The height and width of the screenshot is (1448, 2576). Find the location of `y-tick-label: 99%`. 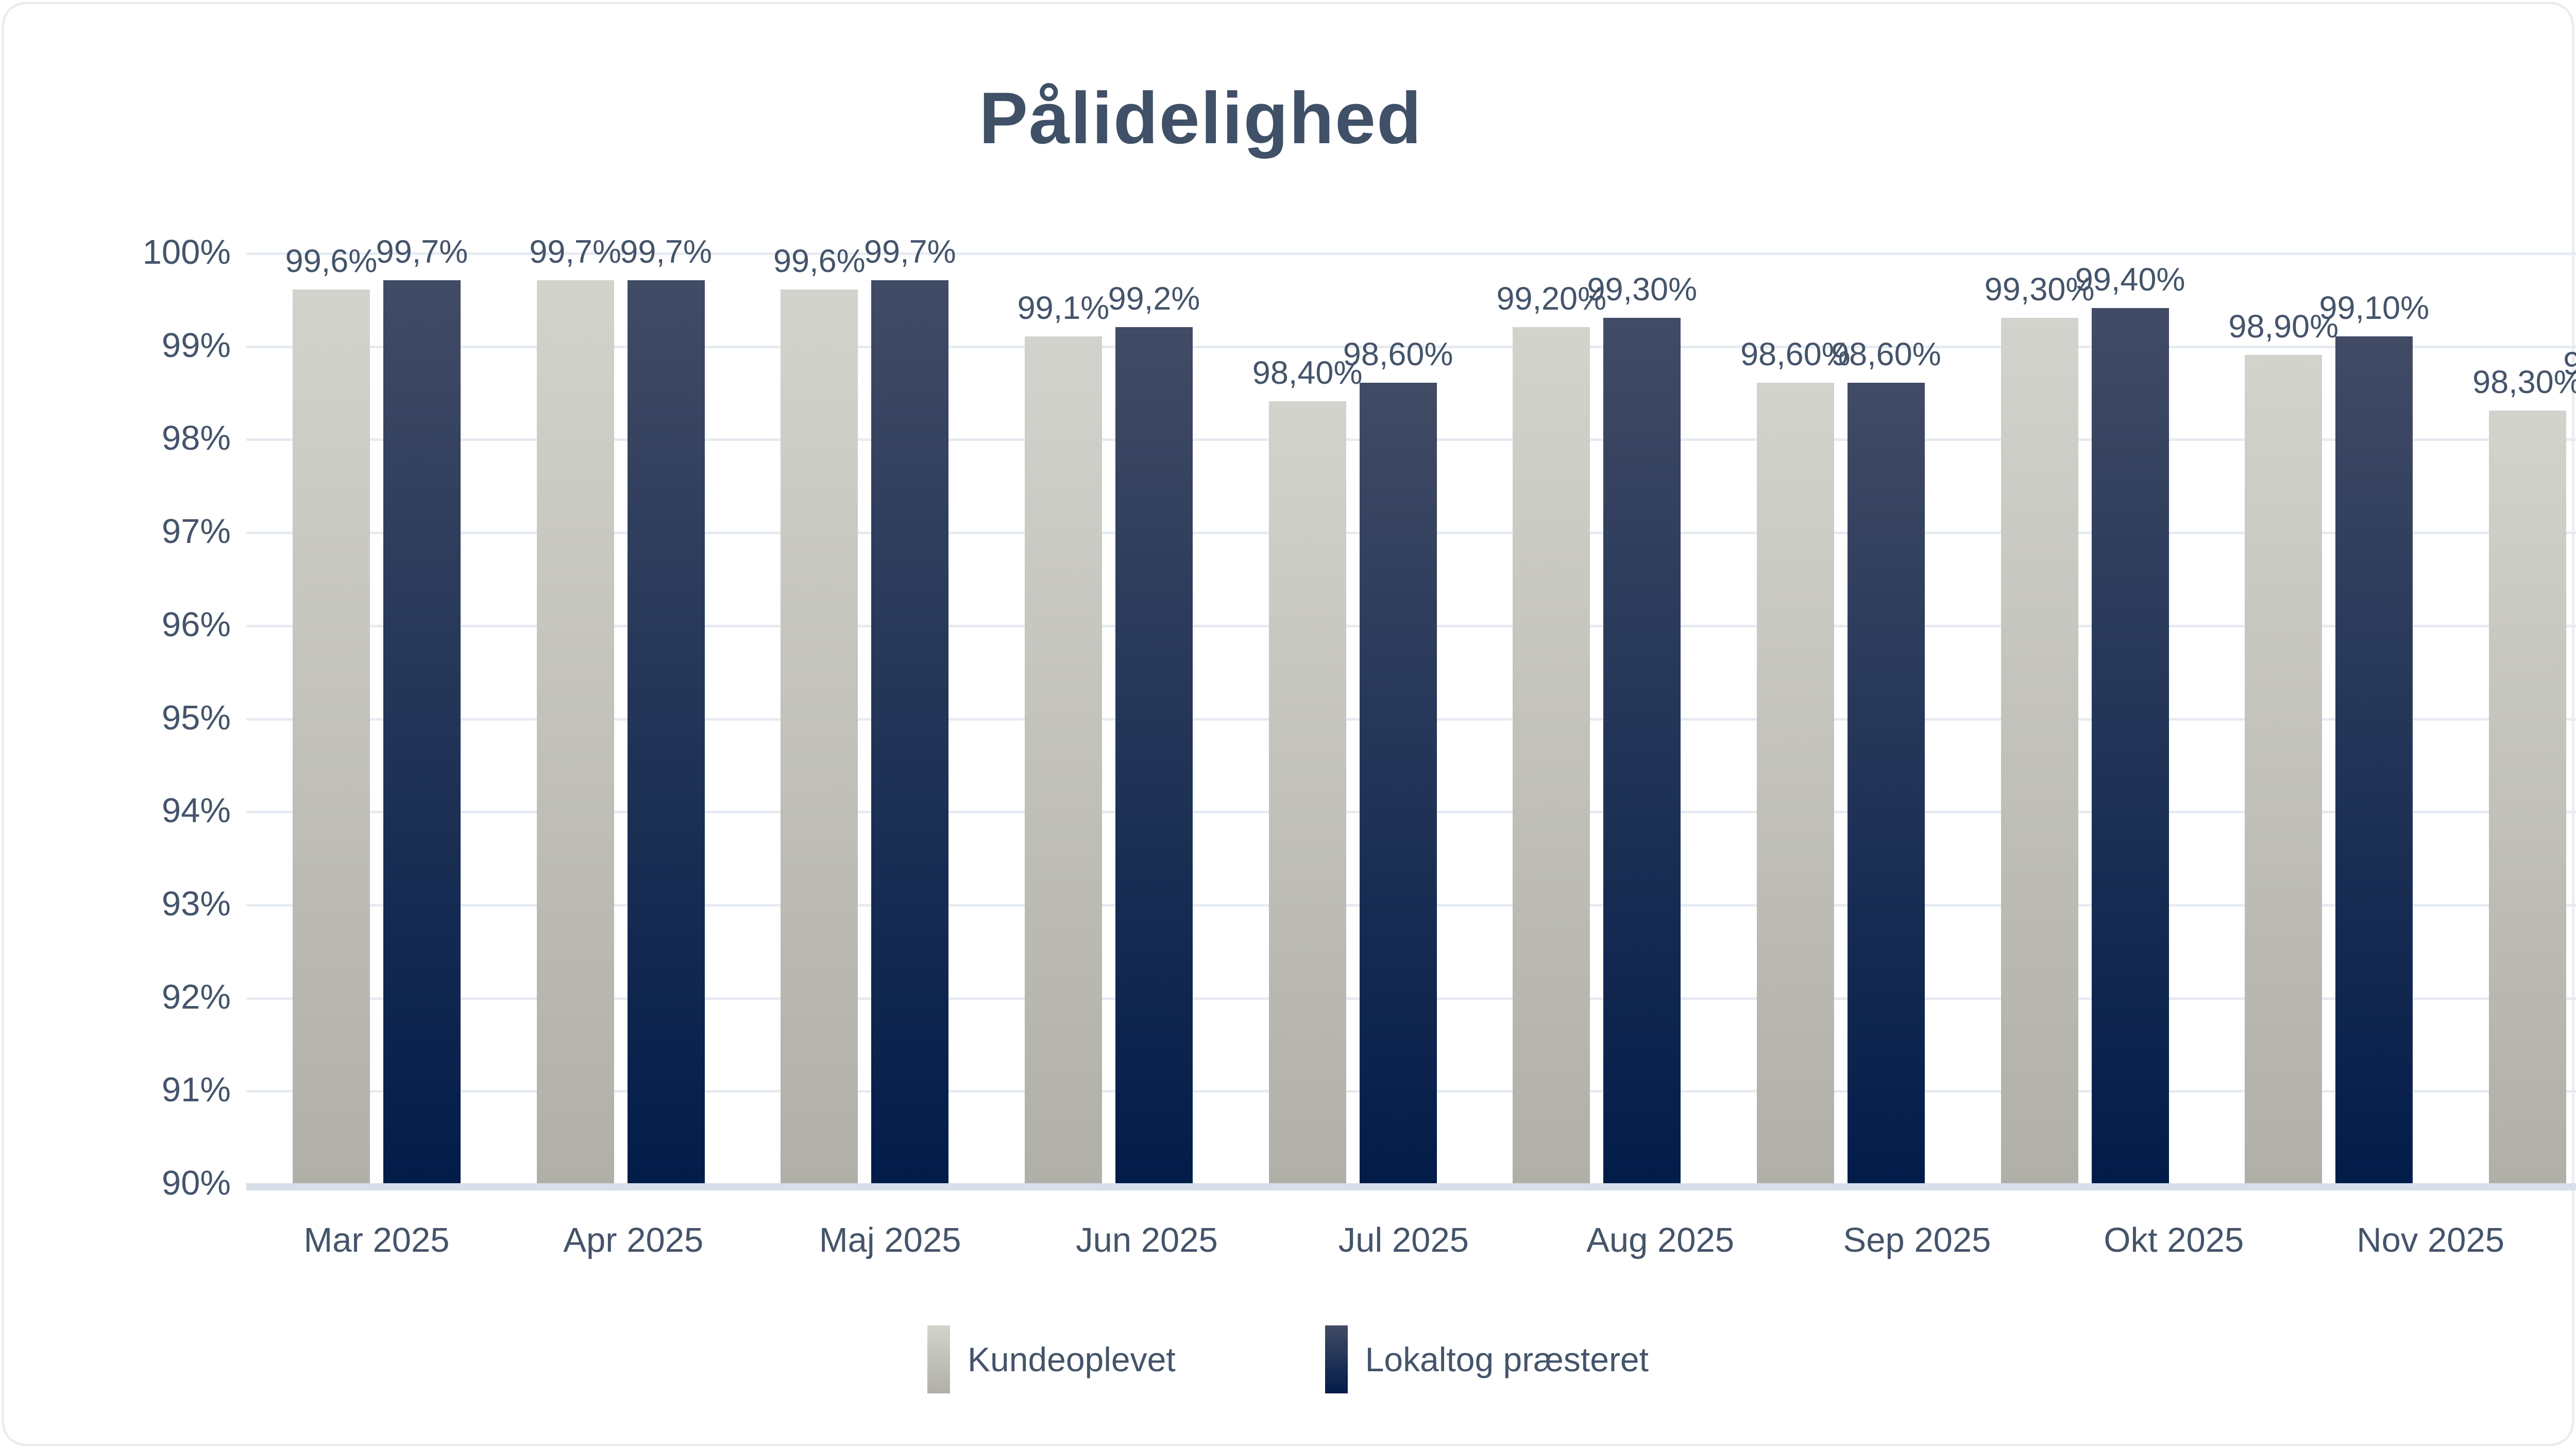

y-tick-label: 99% is located at coordinates (196, 345).